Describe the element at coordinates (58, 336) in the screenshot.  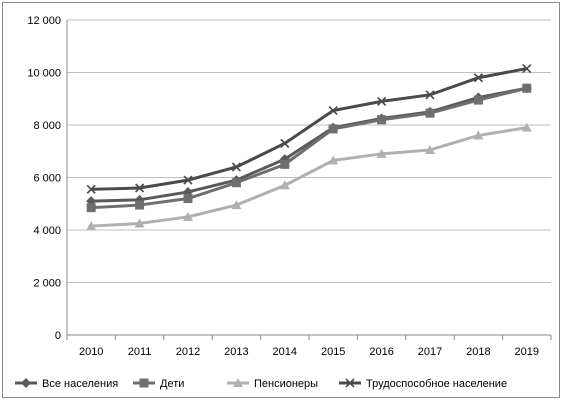
I see `y-tick-label: 0` at that location.